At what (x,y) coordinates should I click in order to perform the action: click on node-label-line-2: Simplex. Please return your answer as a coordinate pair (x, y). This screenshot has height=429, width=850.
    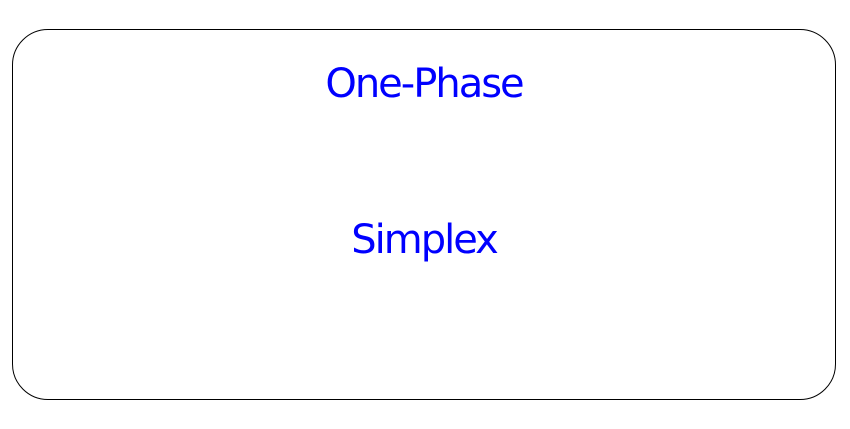
    Looking at the image, I should click on (425, 240).